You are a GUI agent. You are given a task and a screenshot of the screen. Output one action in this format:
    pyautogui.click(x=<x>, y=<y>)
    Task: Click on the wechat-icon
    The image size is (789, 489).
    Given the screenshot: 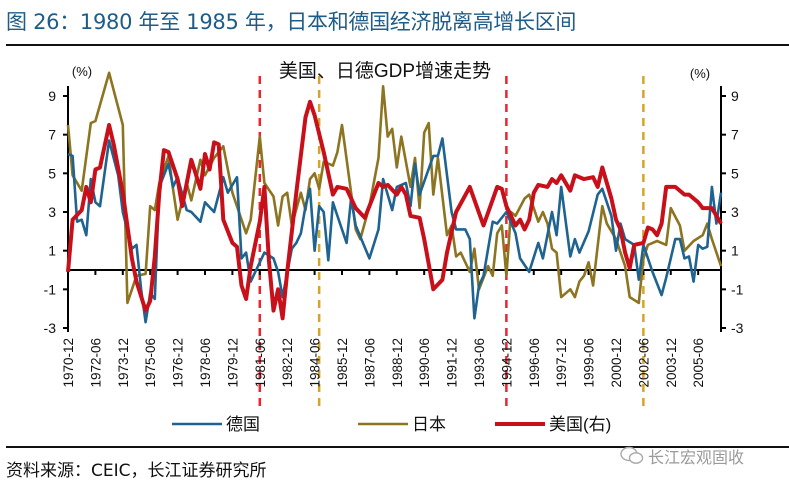 What is the action you would take?
    pyautogui.click(x=632, y=455)
    